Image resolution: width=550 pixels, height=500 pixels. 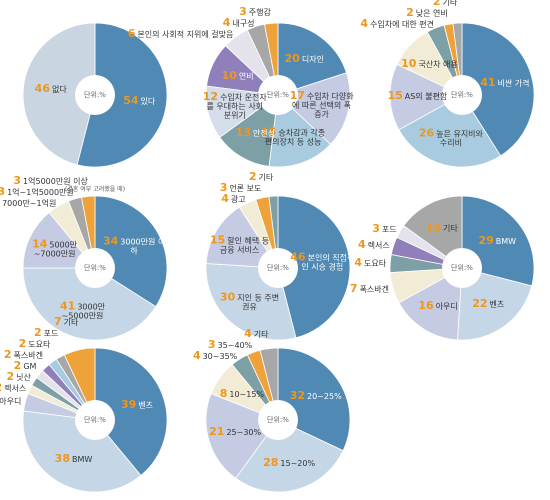 I want to click on slice-label: 3 1억~1억5000만원, so click(x=37, y=191).